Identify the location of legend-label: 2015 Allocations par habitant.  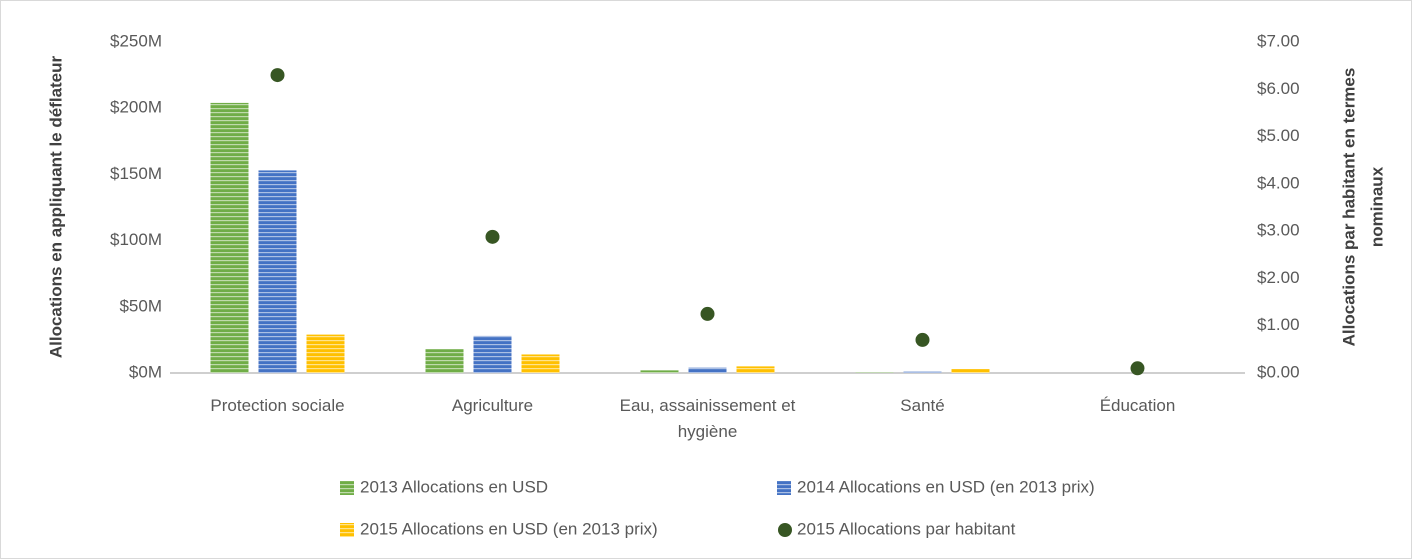
(906, 528).